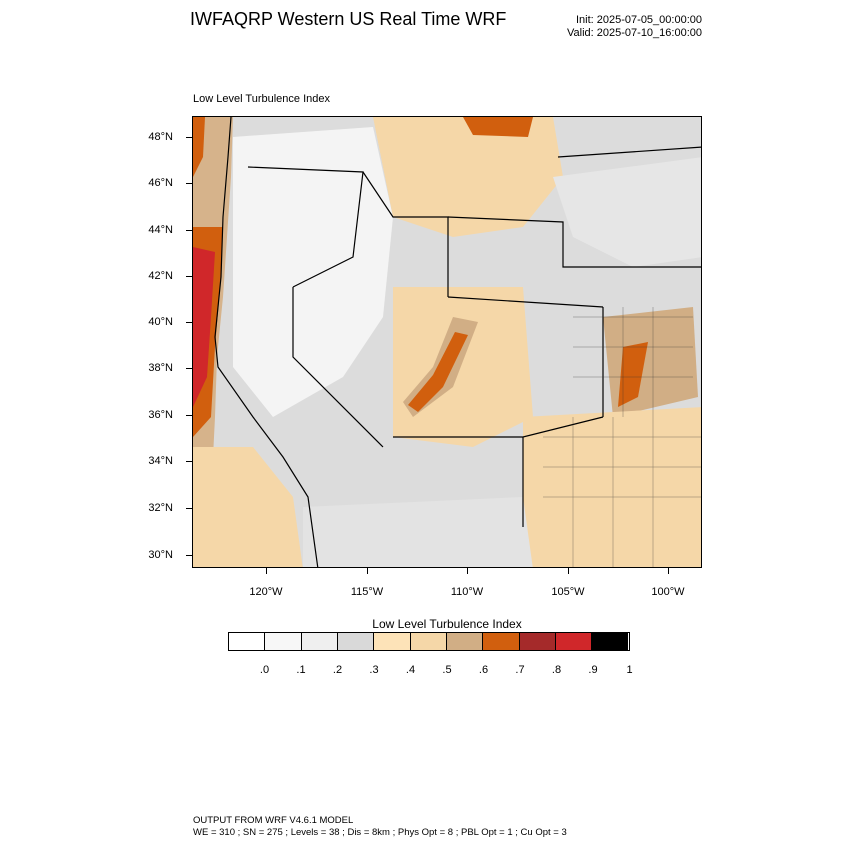 The width and height of the screenshot is (850, 850). I want to click on lat-label-36: 36°N, so click(160, 415).